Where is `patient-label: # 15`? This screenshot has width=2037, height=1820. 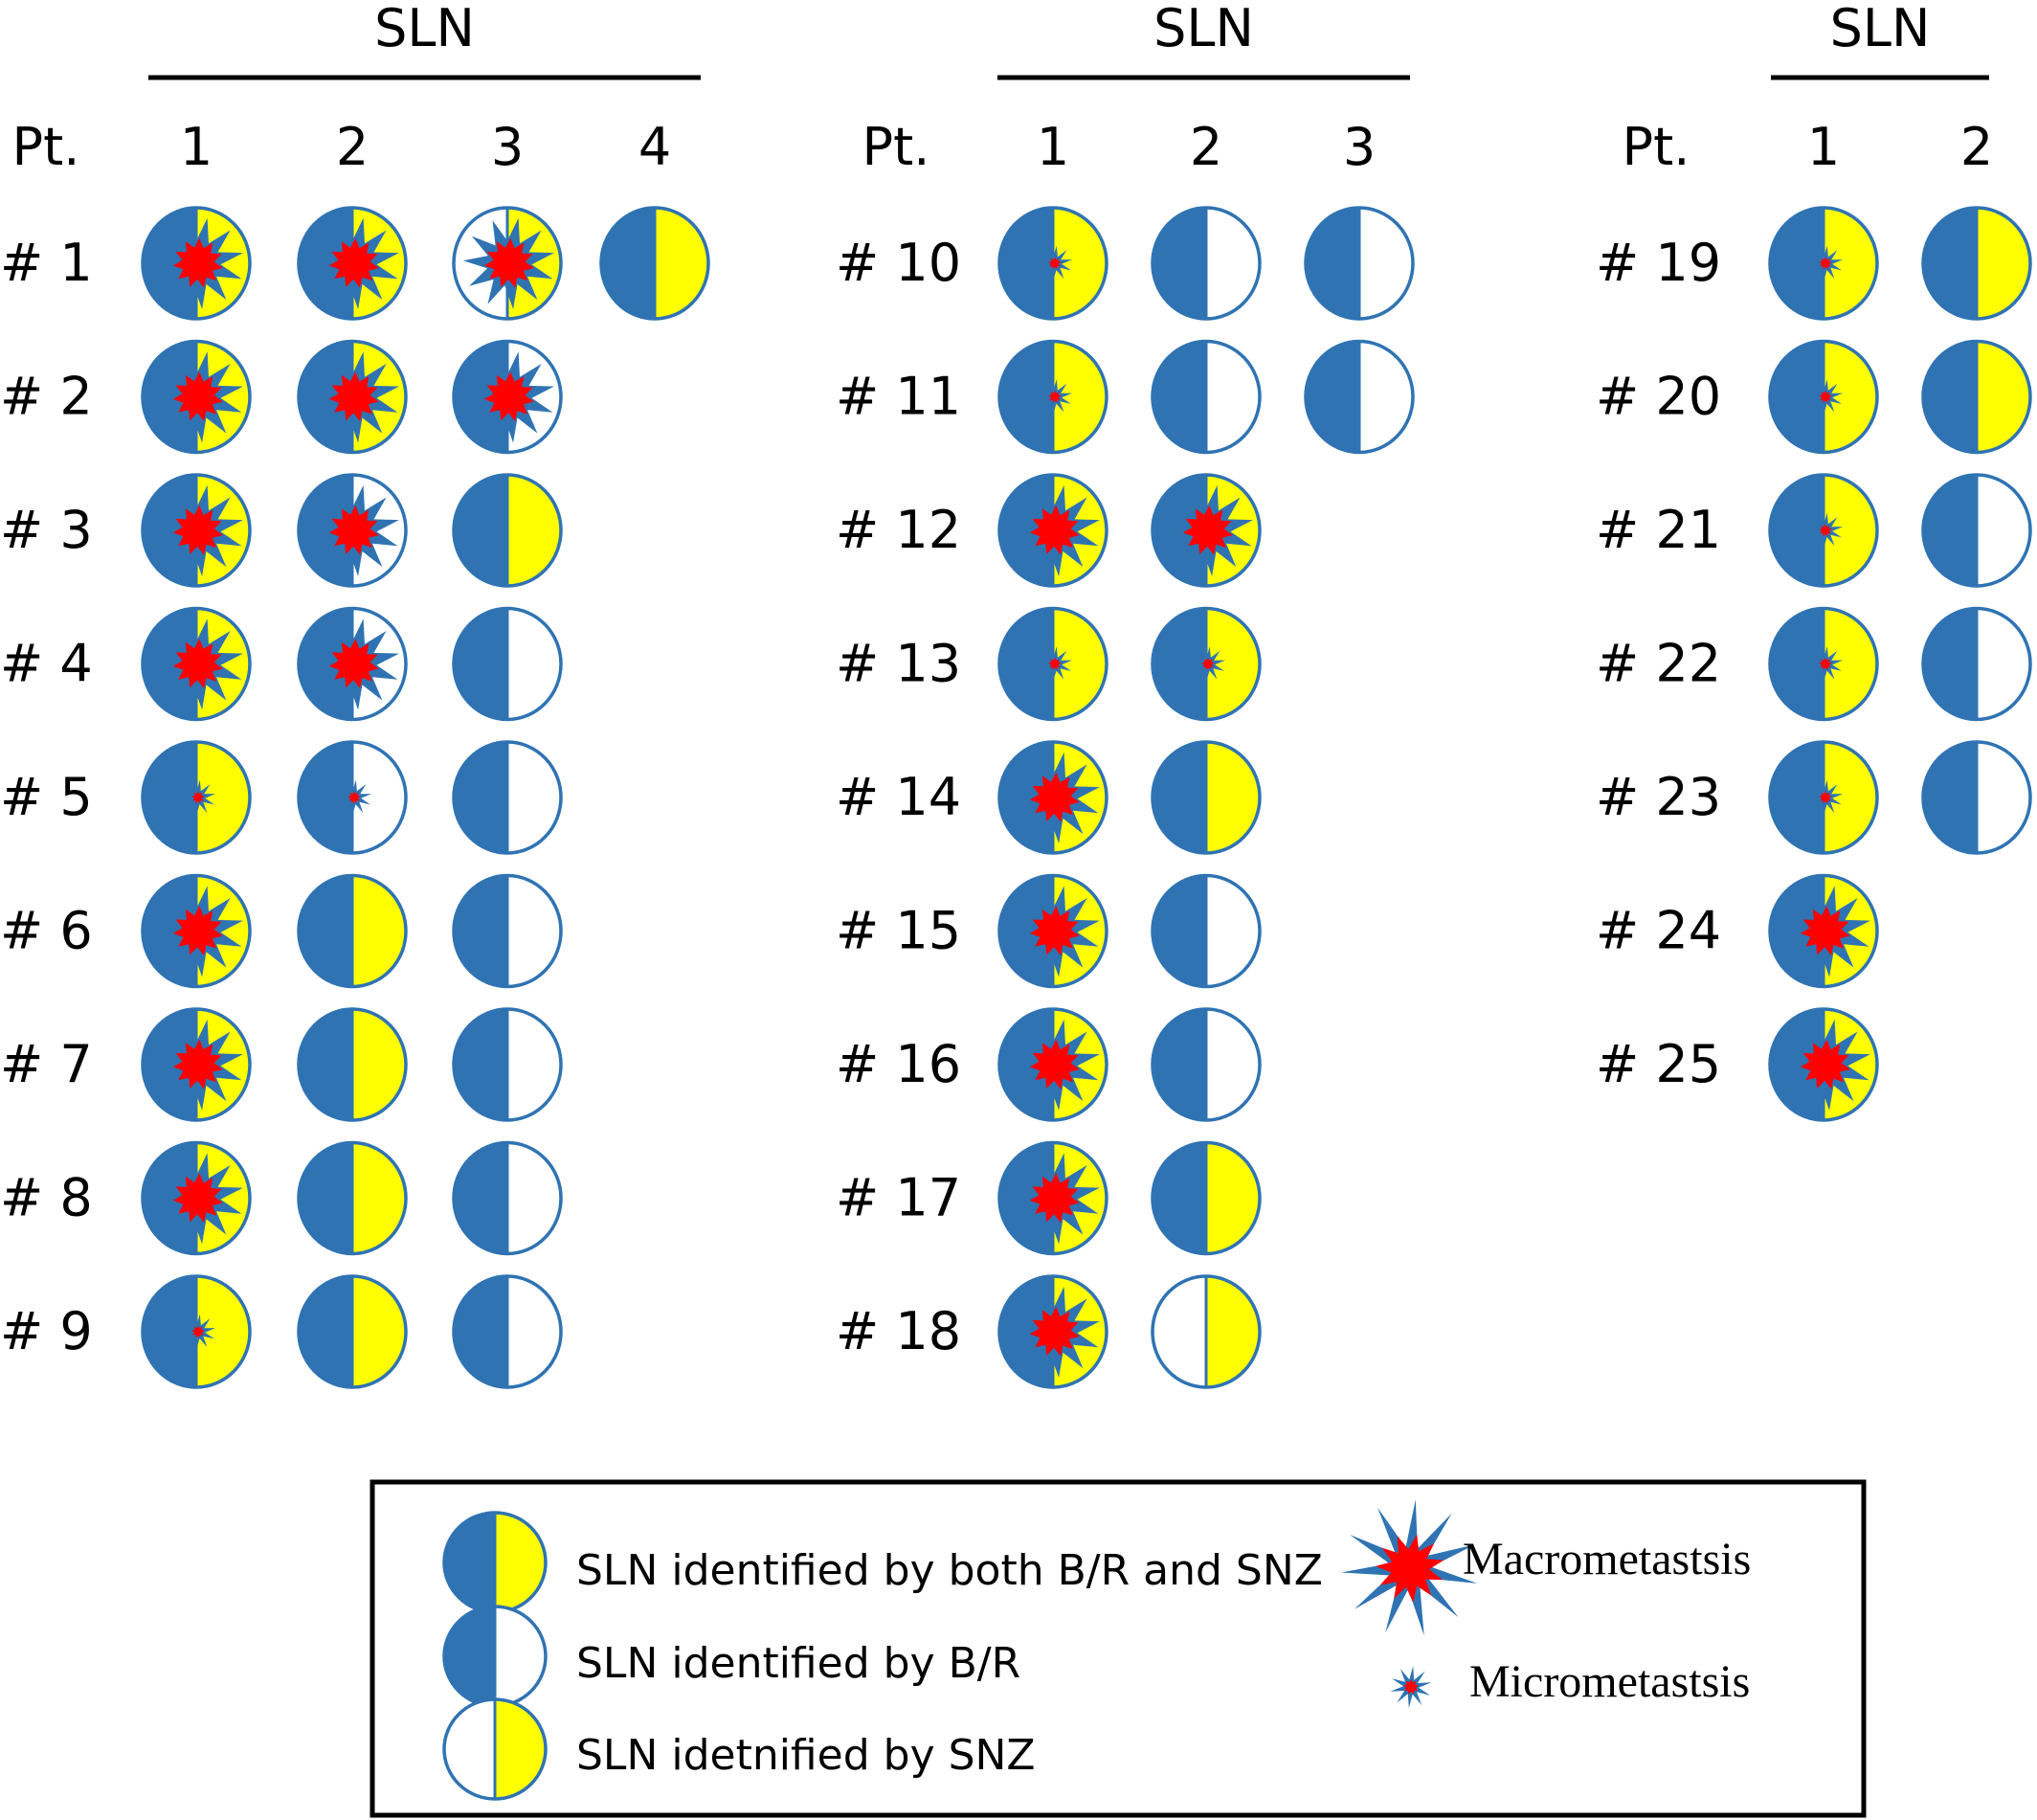 patient-label: # 15 is located at coordinates (899, 931).